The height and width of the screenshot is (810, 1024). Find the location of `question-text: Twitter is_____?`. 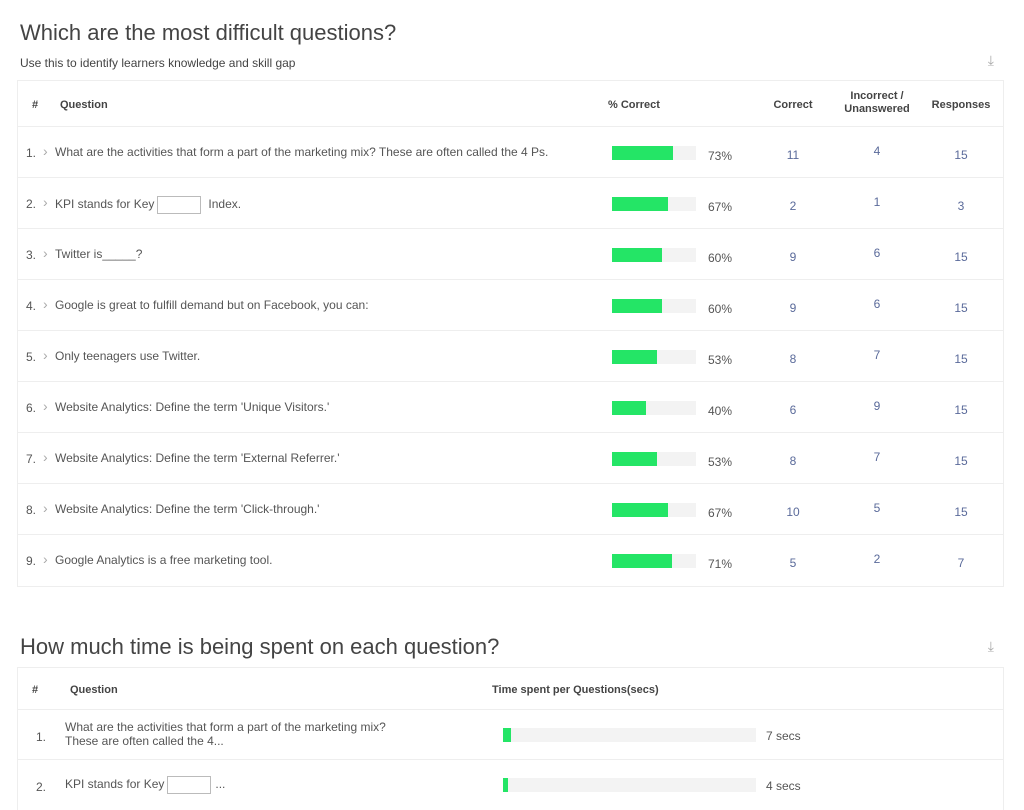

question-text: Twitter is_____? is located at coordinates (98, 254).